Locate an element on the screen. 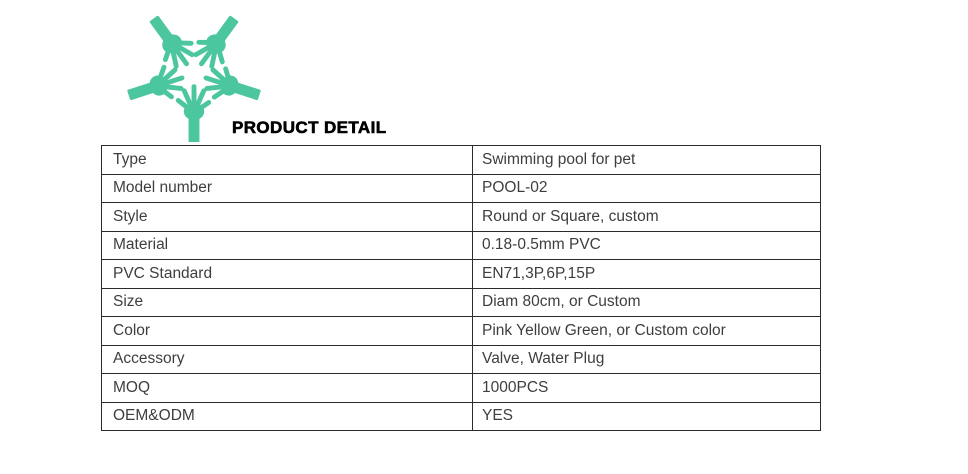 The image size is (968, 474). table-row: OEM&ODM YES is located at coordinates (461, 416).